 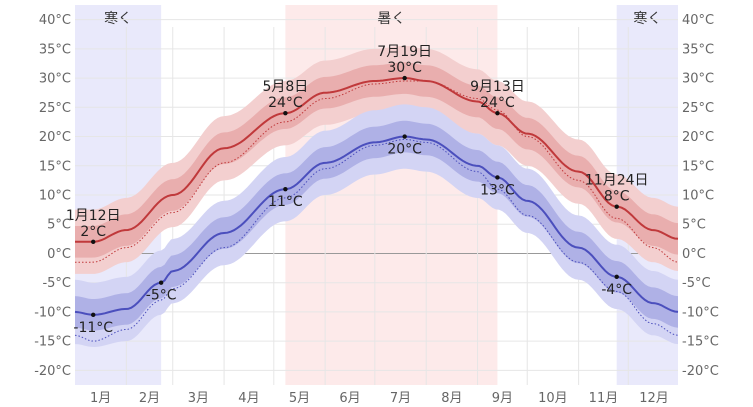 I want to click on x-tick-month: 4月, so click(x=248, y=398).